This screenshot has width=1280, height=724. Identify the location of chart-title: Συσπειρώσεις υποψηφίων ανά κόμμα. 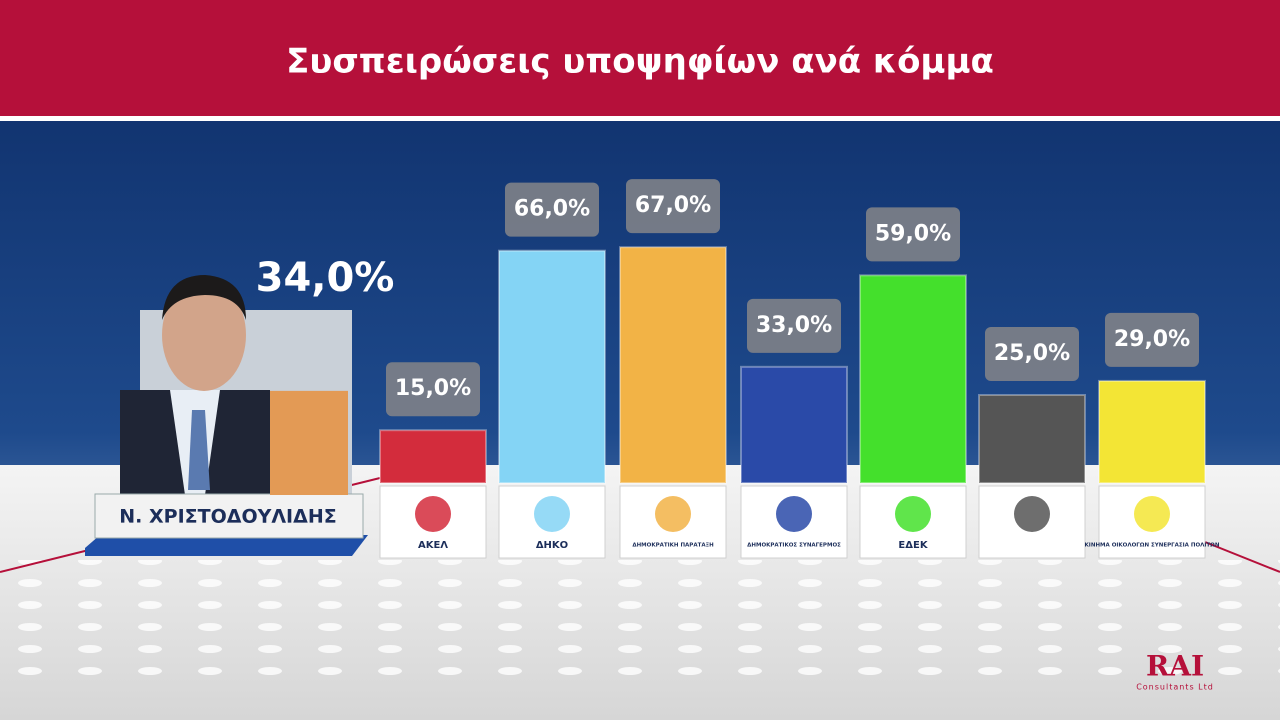
(640, 62).